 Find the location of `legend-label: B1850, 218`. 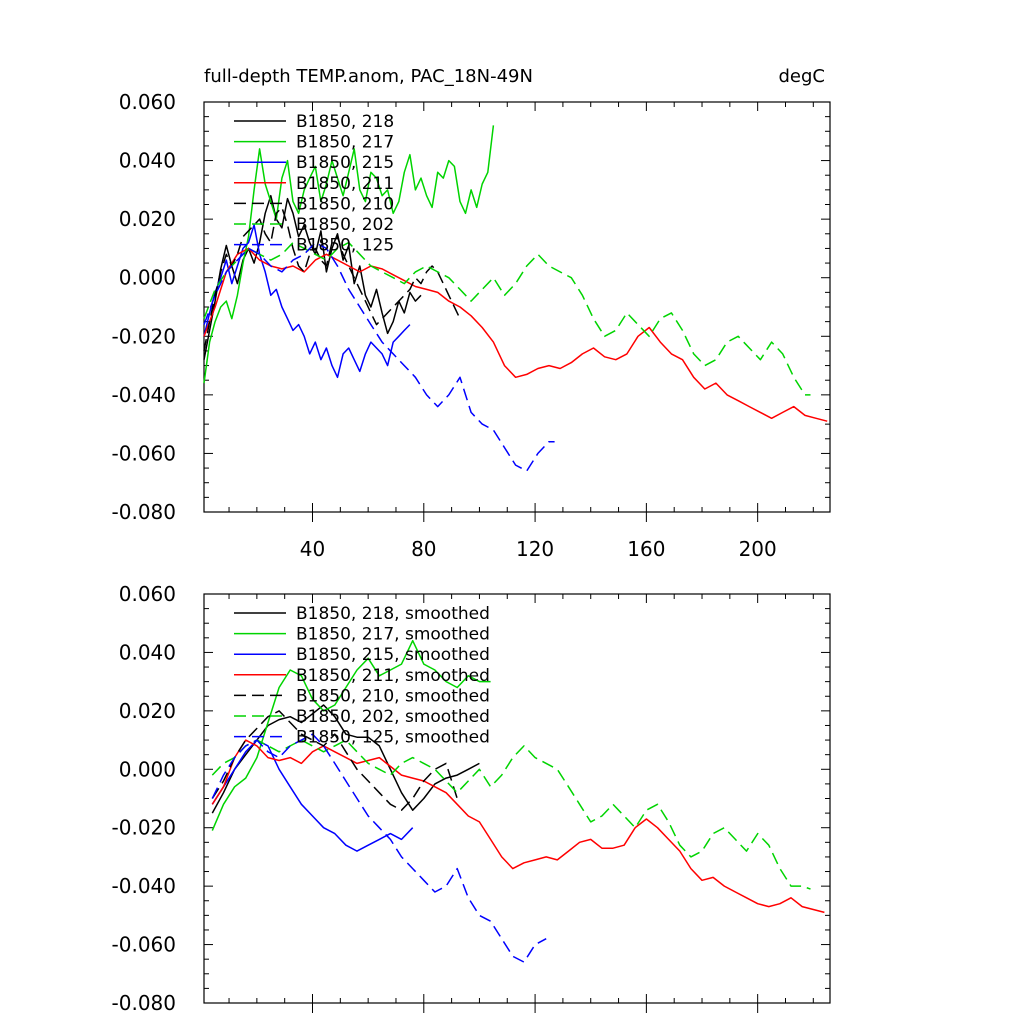

legend-label: B1850, 218 is located at coordinates (345, 122).